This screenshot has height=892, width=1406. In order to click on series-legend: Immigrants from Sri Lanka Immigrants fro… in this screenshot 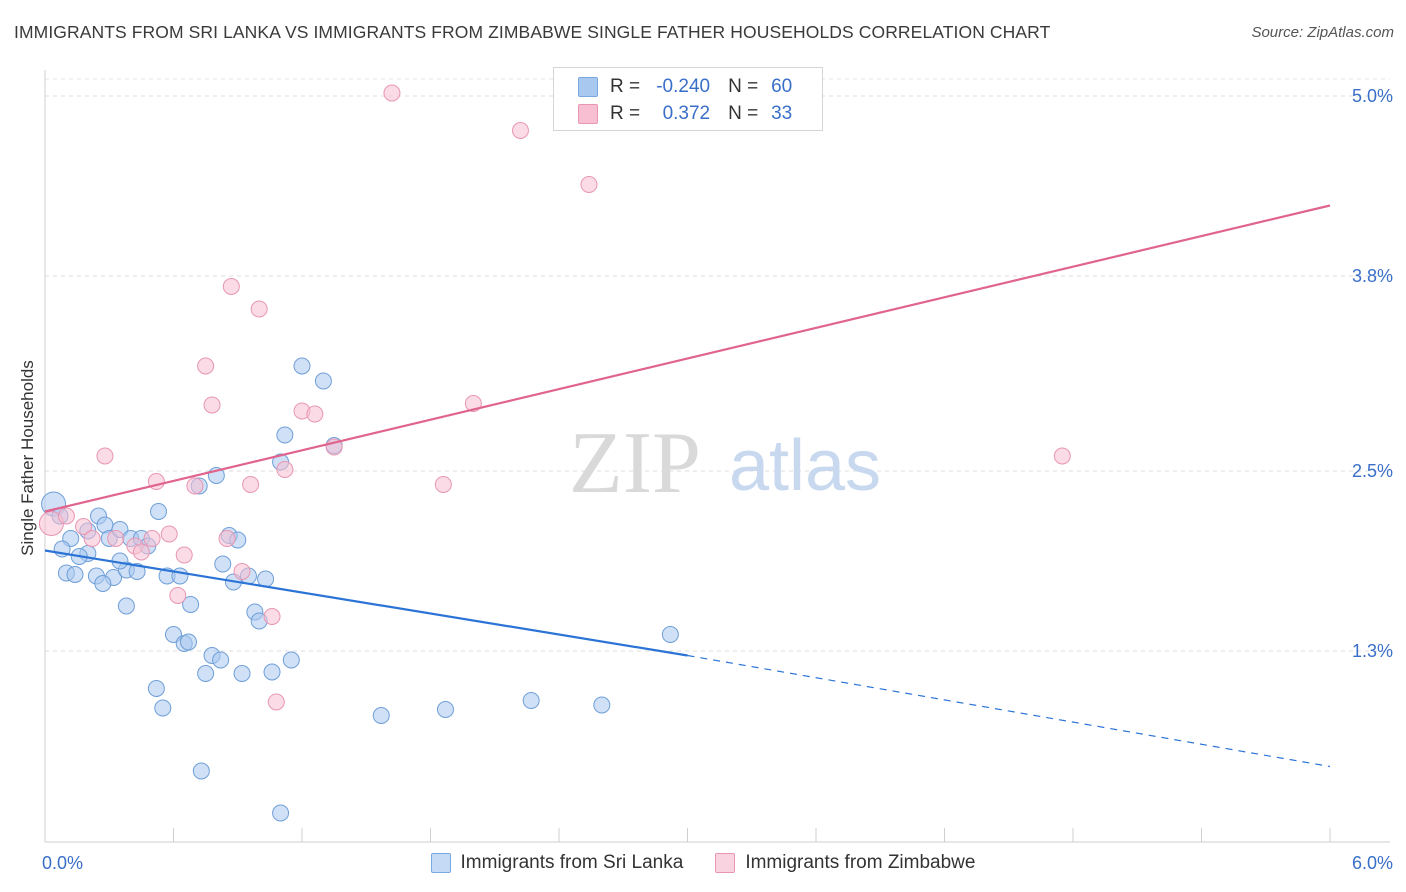, I will do `click(703, 863)`.